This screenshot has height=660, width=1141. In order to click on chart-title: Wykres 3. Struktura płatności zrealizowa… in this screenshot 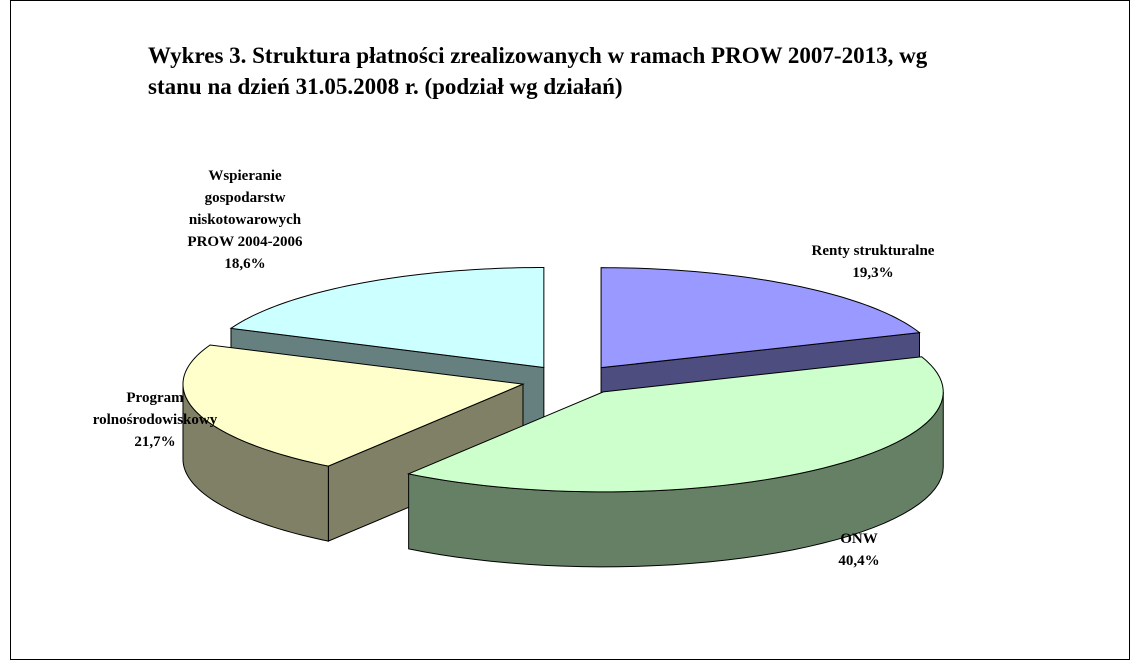, I will do `click(538, 71)`.